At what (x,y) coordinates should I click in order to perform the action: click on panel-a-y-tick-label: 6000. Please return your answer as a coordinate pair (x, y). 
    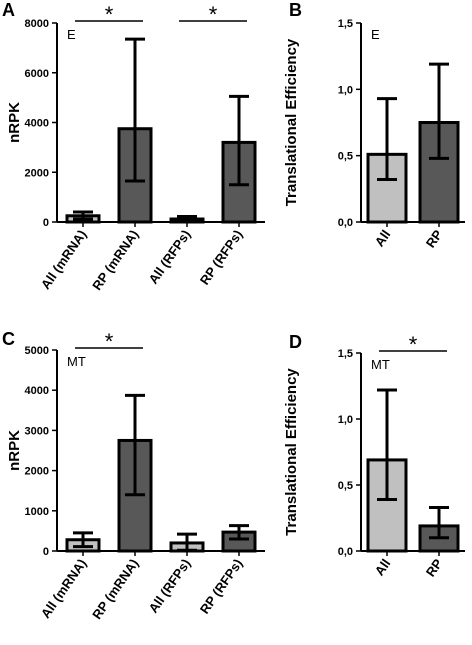
    Looking at the image, I should click on (37, 74).